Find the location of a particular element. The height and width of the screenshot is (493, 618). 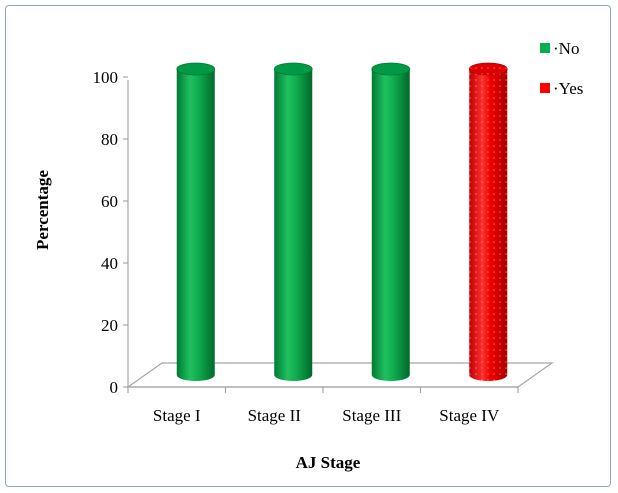

y-tick-label: 20 is located at coordinates (109, 325).